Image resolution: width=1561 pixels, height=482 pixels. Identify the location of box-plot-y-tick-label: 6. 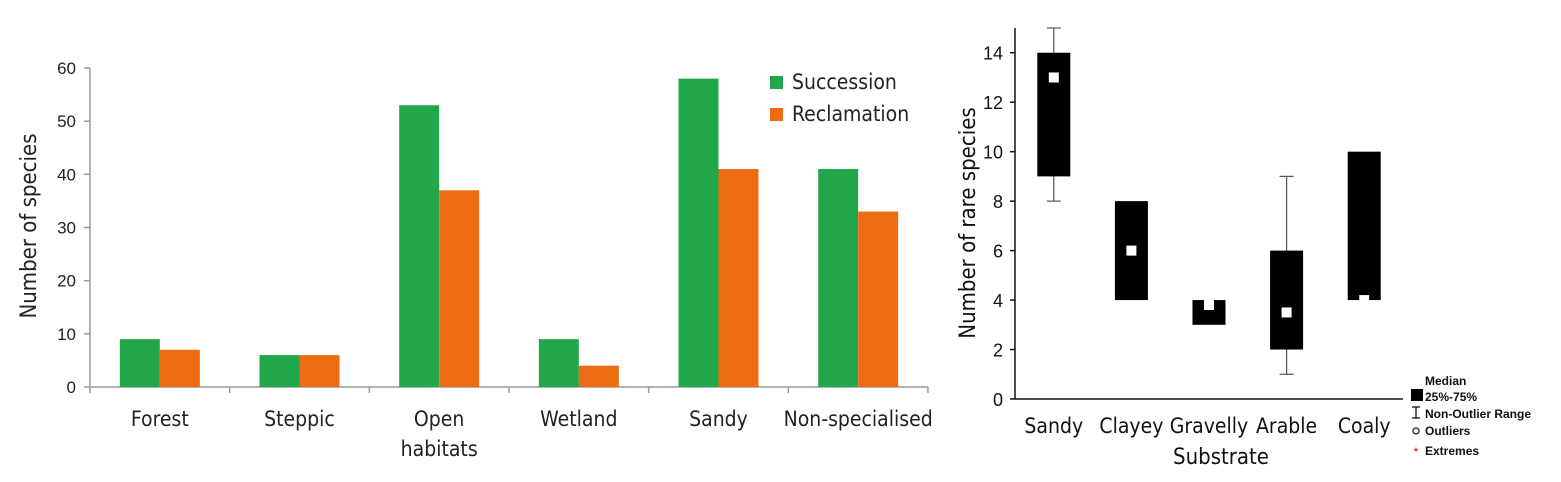
(998, 252).